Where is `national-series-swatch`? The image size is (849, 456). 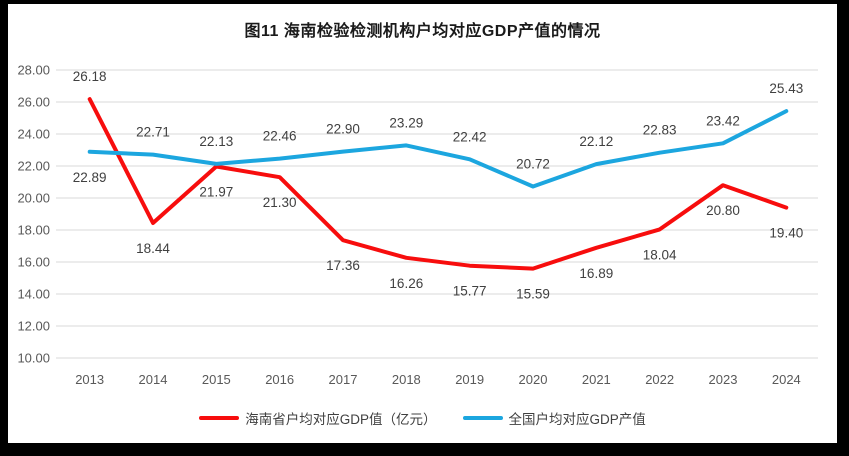 national-series-swatch is located at coordinates (482, 418).